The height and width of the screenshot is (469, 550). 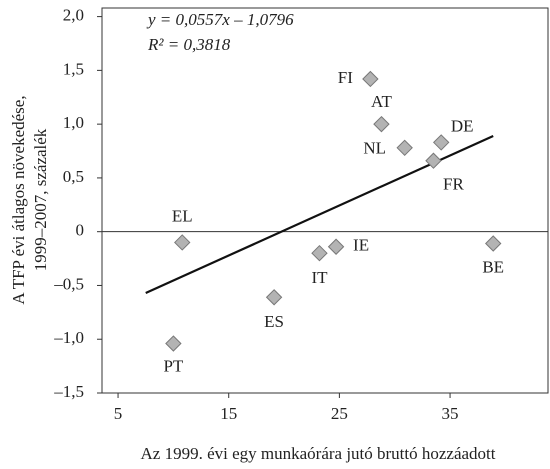 I want to click on y-tick-label: 1,5, so click(x=73, y=68).